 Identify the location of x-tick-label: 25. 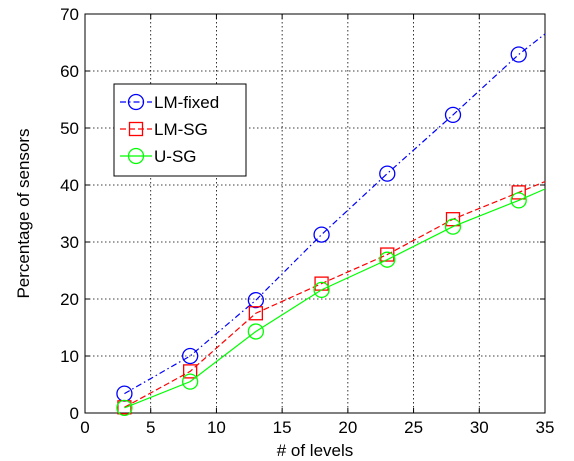
(413, 427).